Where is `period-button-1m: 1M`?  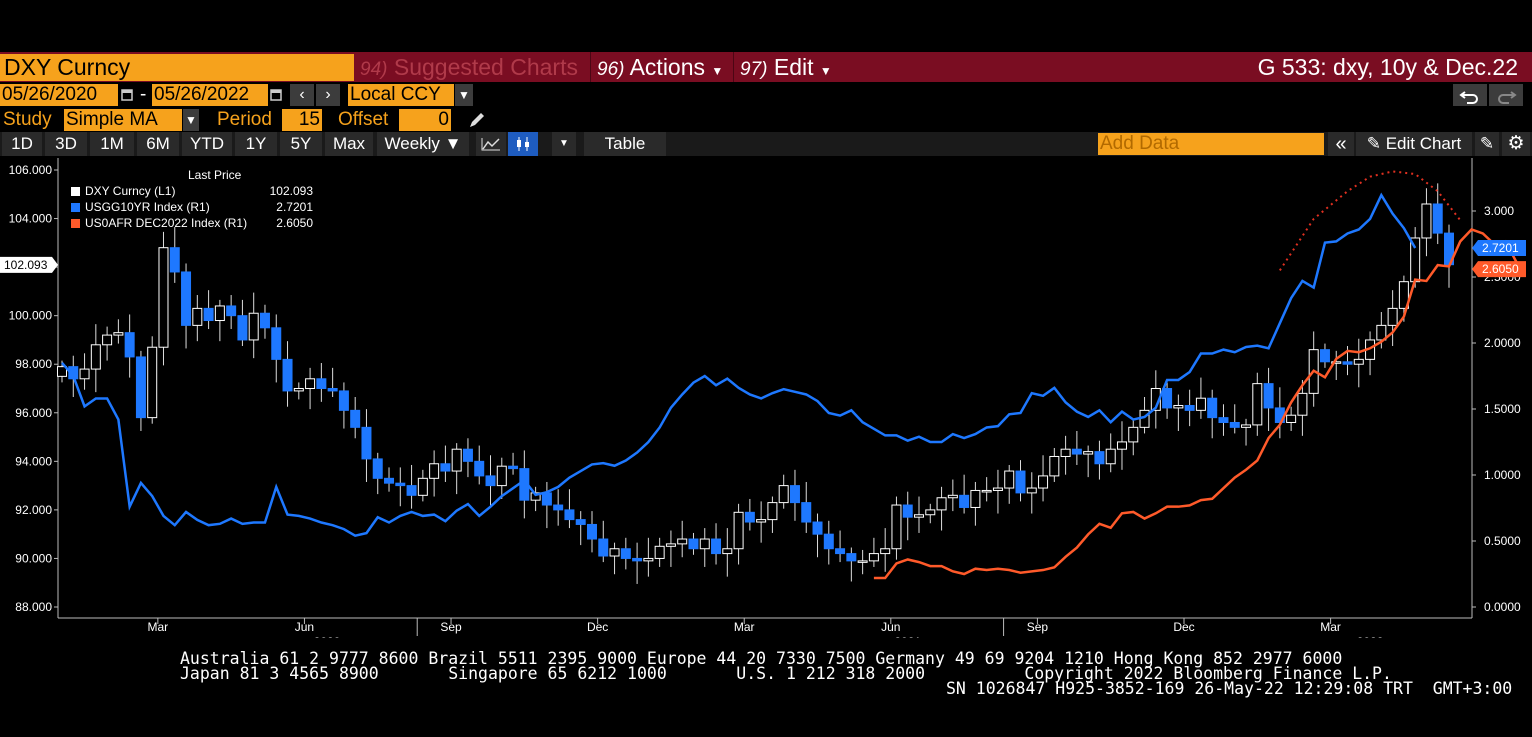
period-button-1m: 1M is located at coordinates (112, 144).